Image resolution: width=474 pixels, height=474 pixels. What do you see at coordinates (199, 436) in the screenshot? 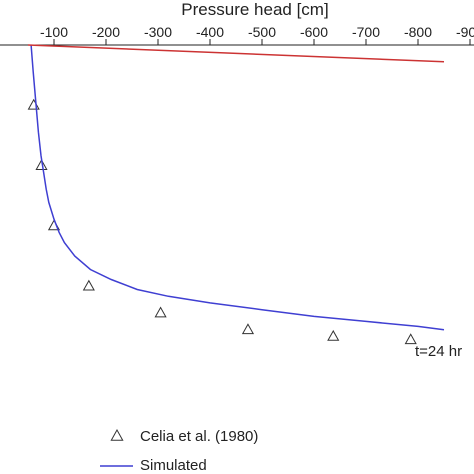
I see `legend-label-celia: Celia et al. (1980)` at bounding box center [199, 436].